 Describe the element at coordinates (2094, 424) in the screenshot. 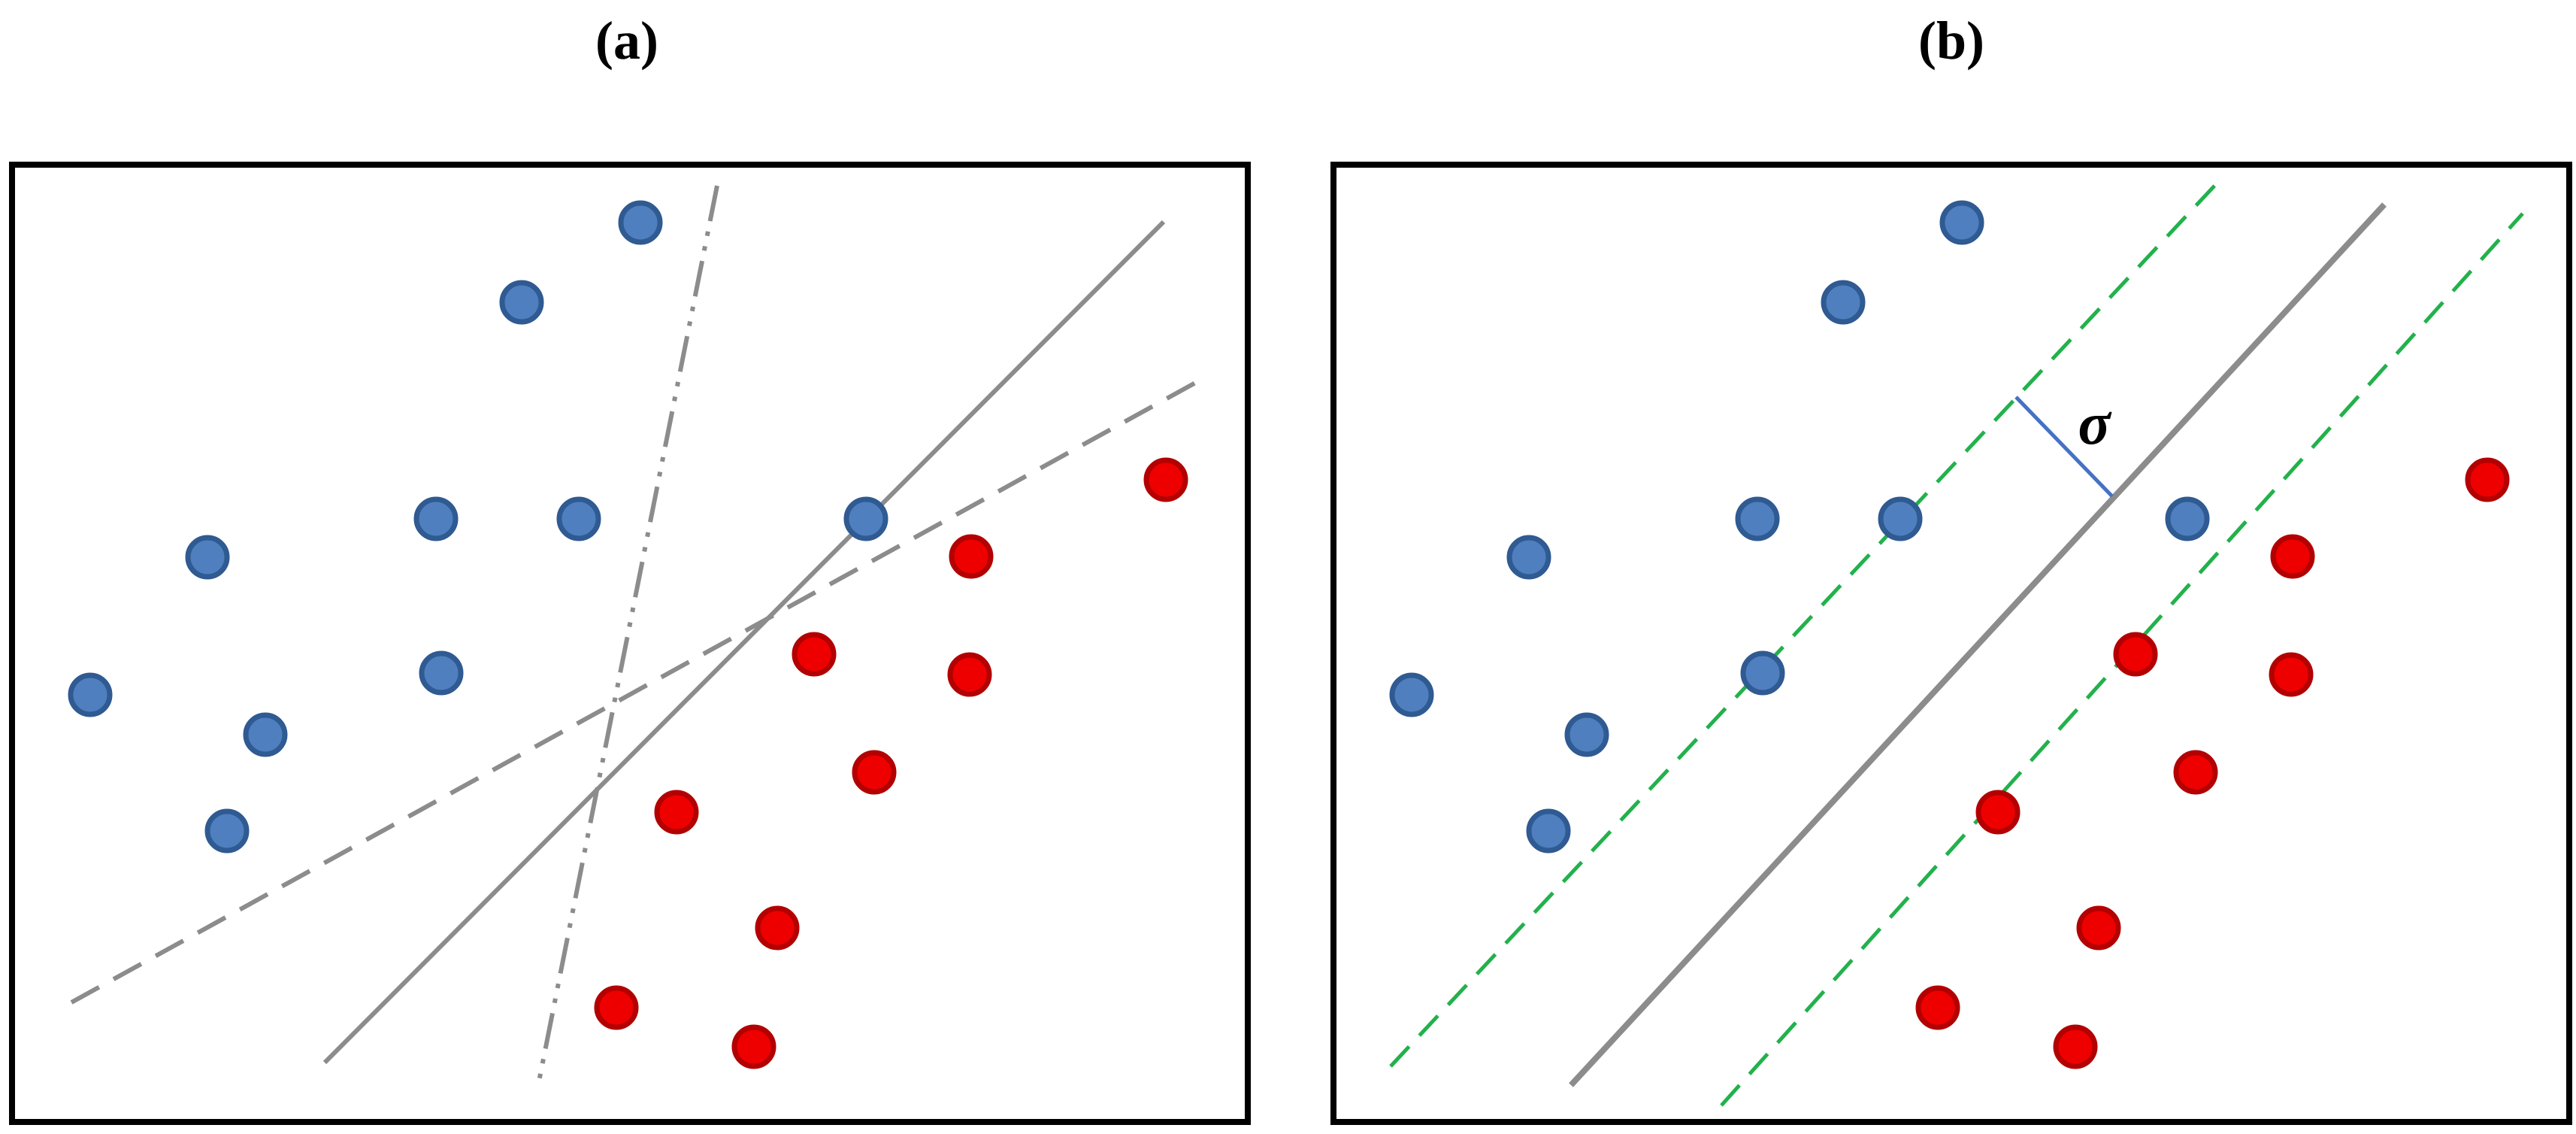

I see `margin-sigma-label: σ` at that location.